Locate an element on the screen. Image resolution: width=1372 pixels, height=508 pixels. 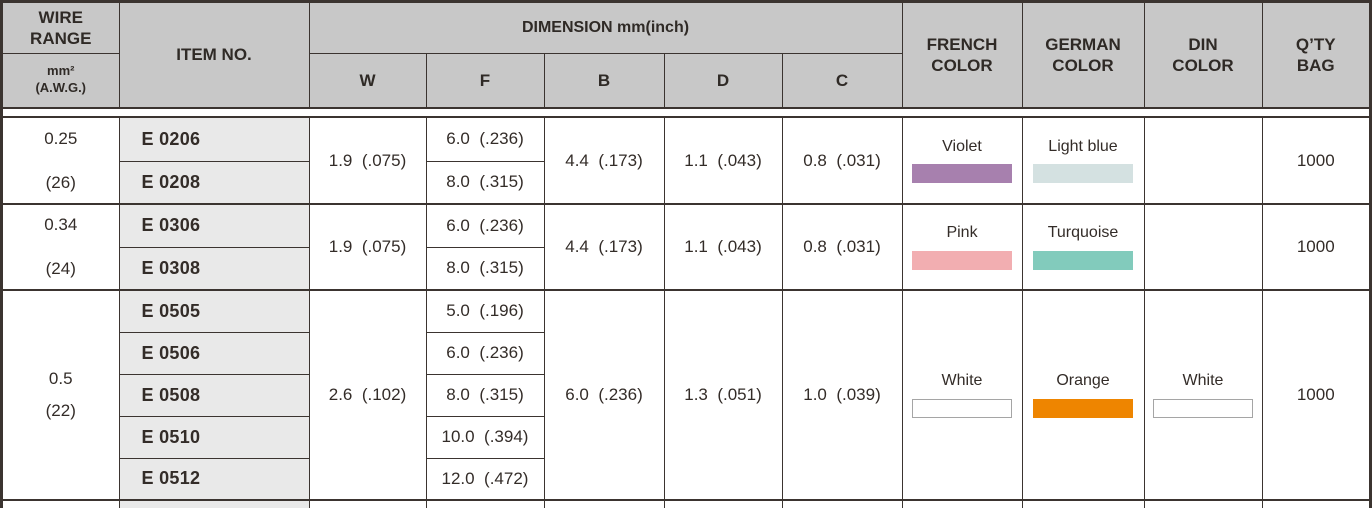
french-color-cell: Pink is located at coordinates (962, 247).